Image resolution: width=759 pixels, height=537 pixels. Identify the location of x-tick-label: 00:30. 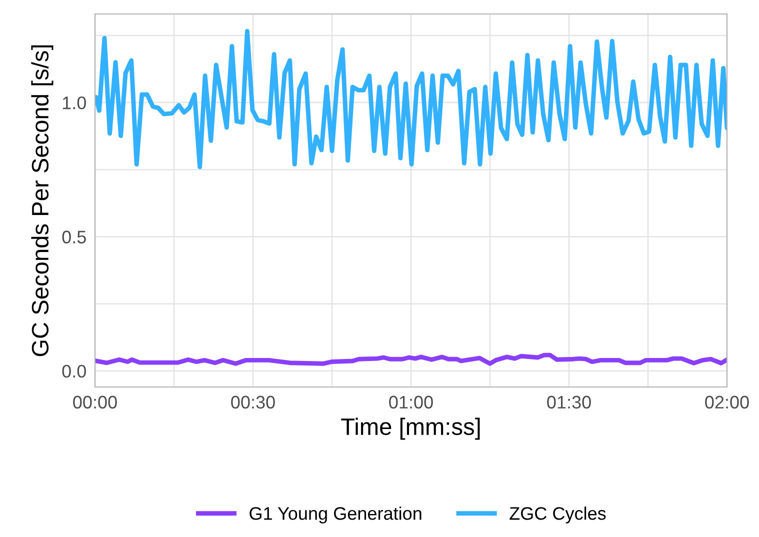
(253, 402).